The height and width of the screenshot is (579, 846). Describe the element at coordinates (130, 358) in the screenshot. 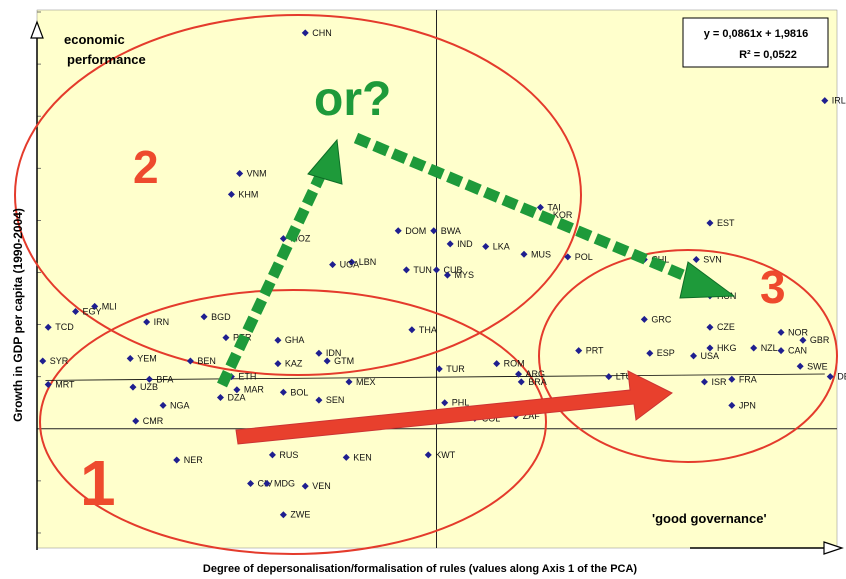

I see `point-marker-yem` at that location.